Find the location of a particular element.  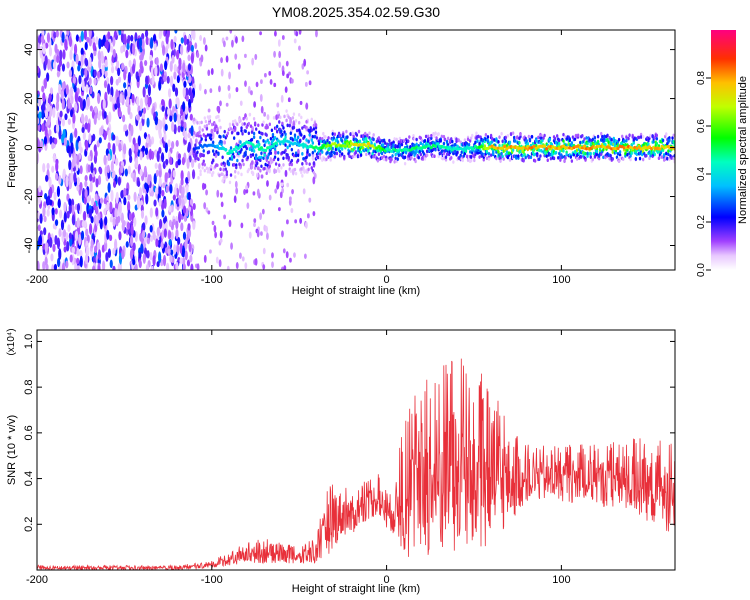

y-tick-label: 0.4 is located at coordinates (29, 478).